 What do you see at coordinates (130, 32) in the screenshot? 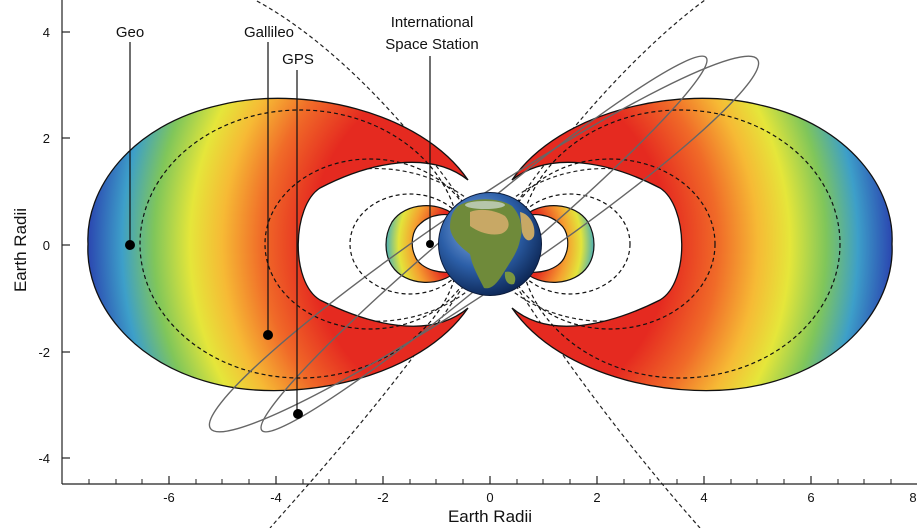
I see `label-geo: Geo` at bounding box center [130, 32].